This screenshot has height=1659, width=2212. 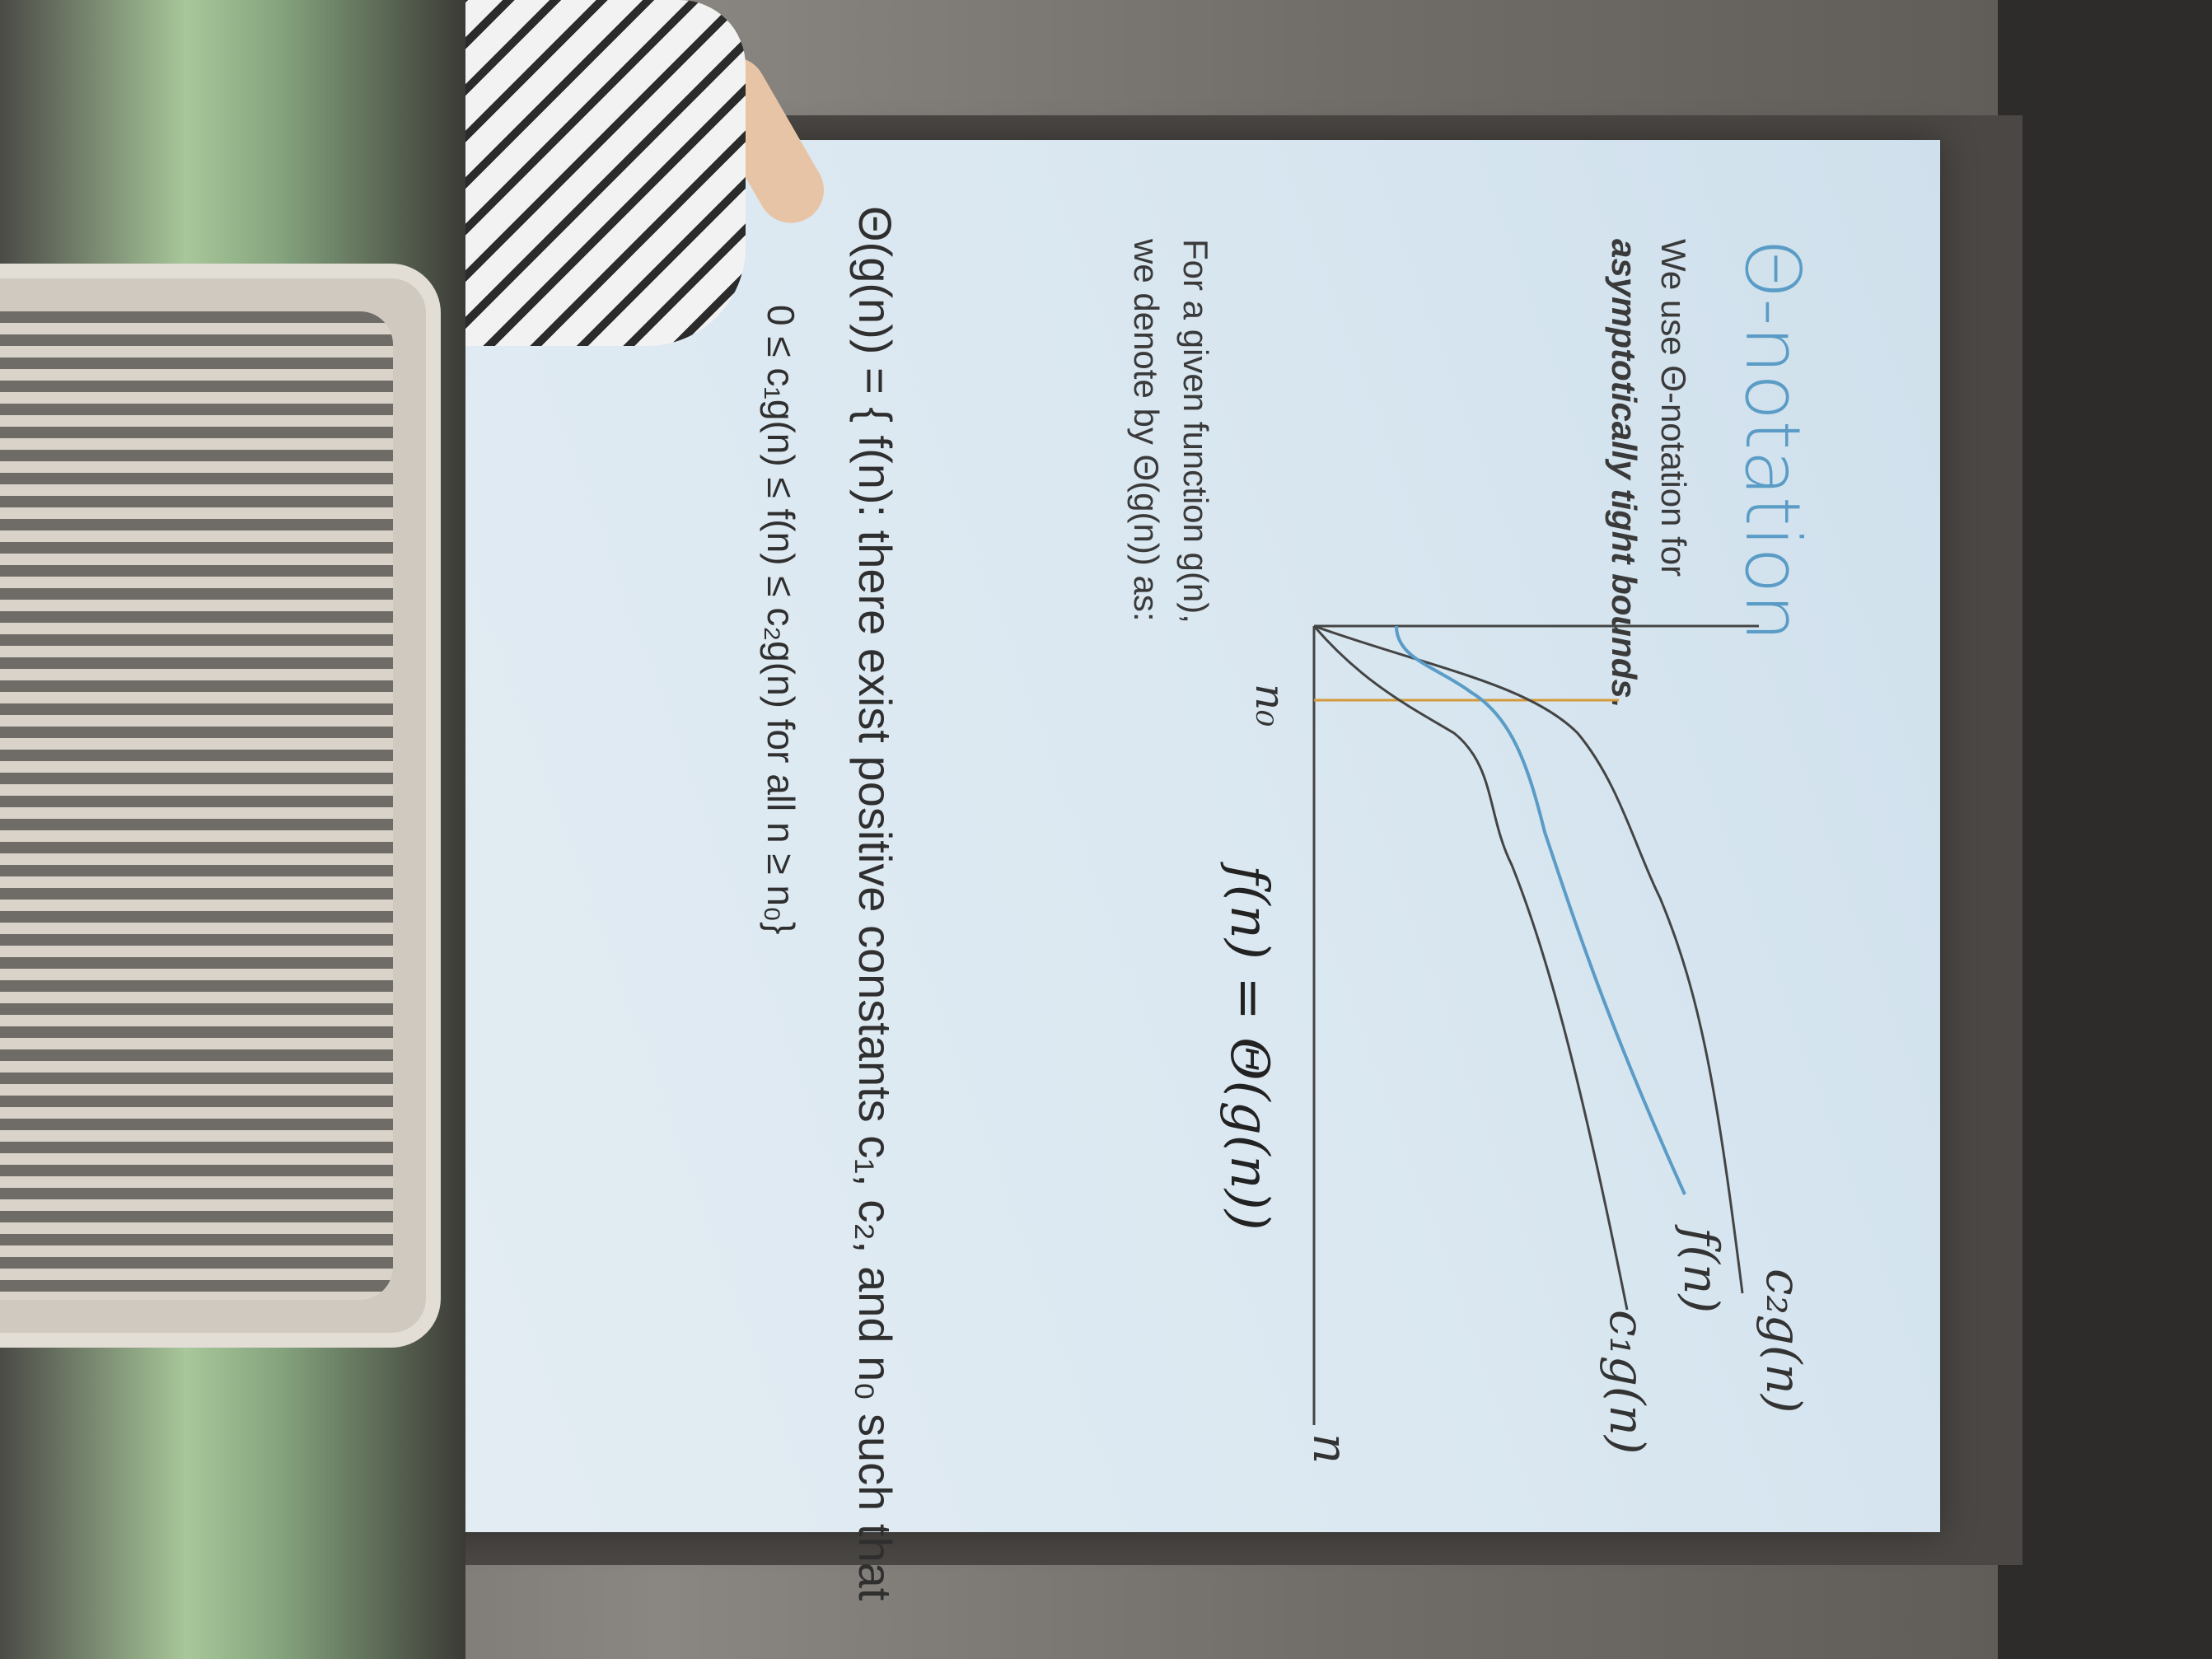 I want to click on theta-graph-svg: c₂g(n) f(n) c₁g(n) n n₀ f(n) = Θ(g(n)), so click(x=1515, y=1044).